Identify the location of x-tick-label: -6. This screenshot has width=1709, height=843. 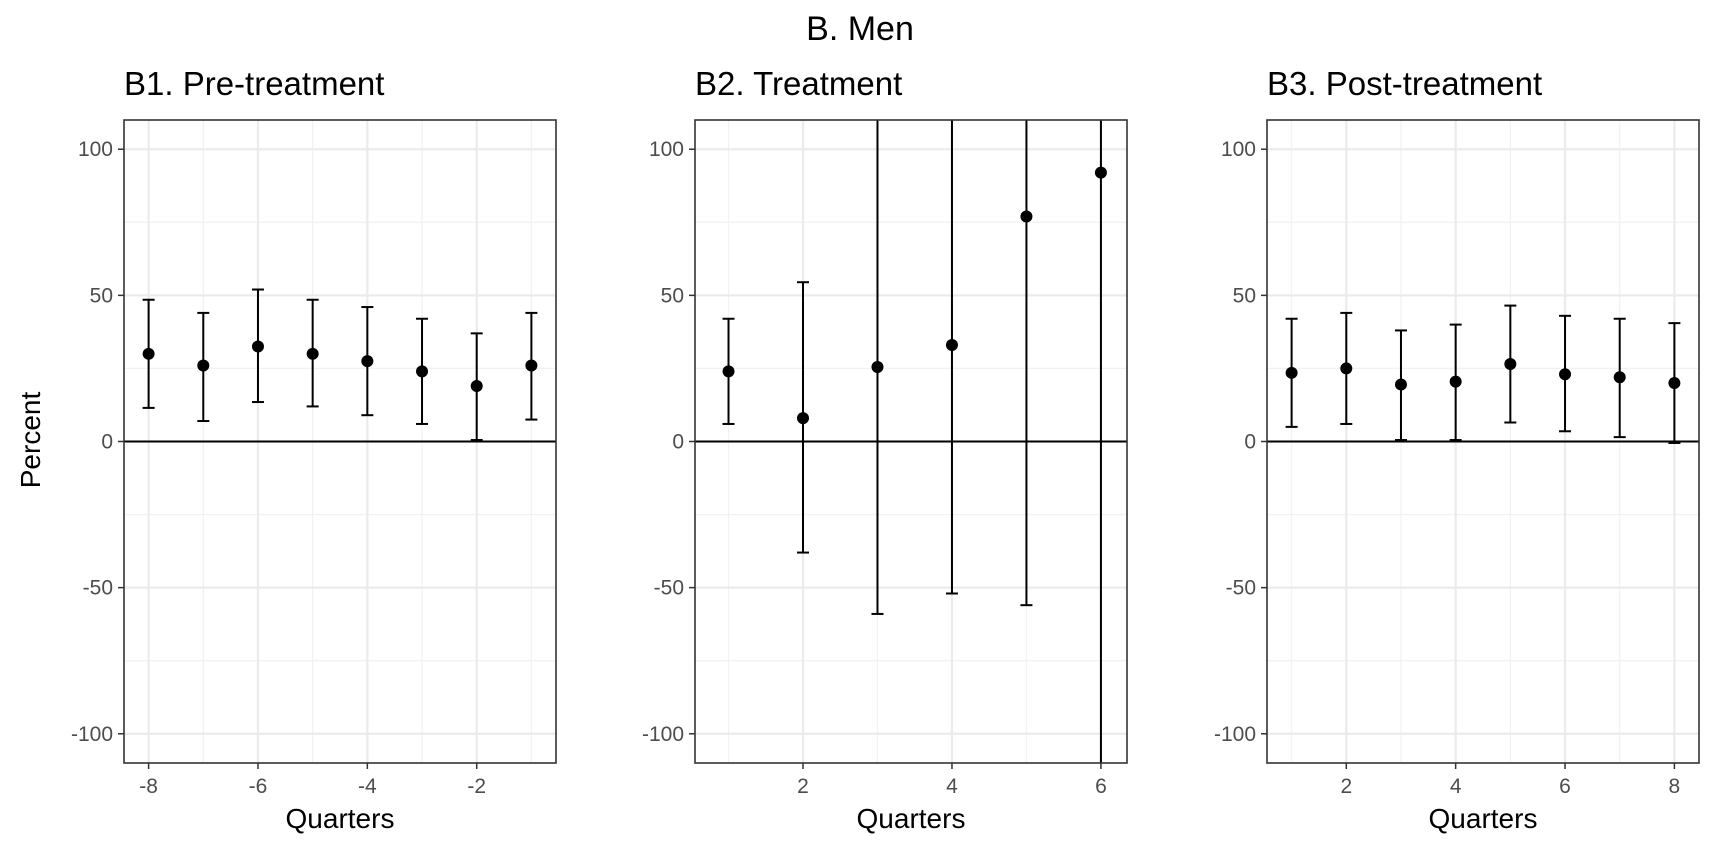
(258, 786).